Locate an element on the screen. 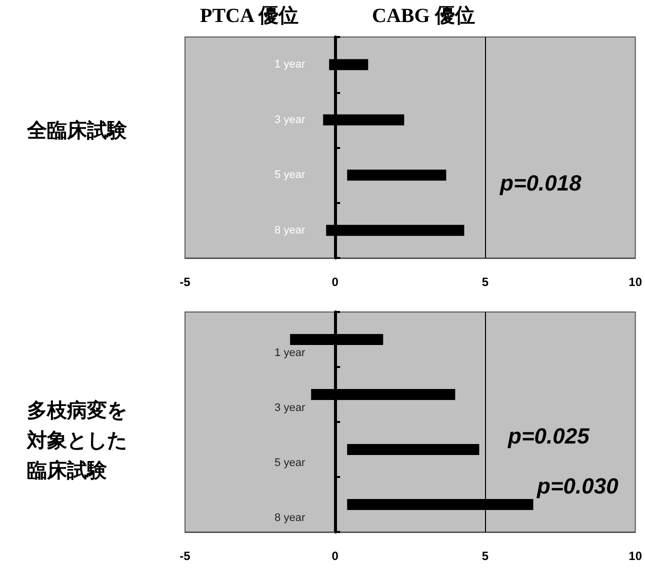 The image size is (645, 572). annotation: p=0.030 is located at coordinates (578, 486).